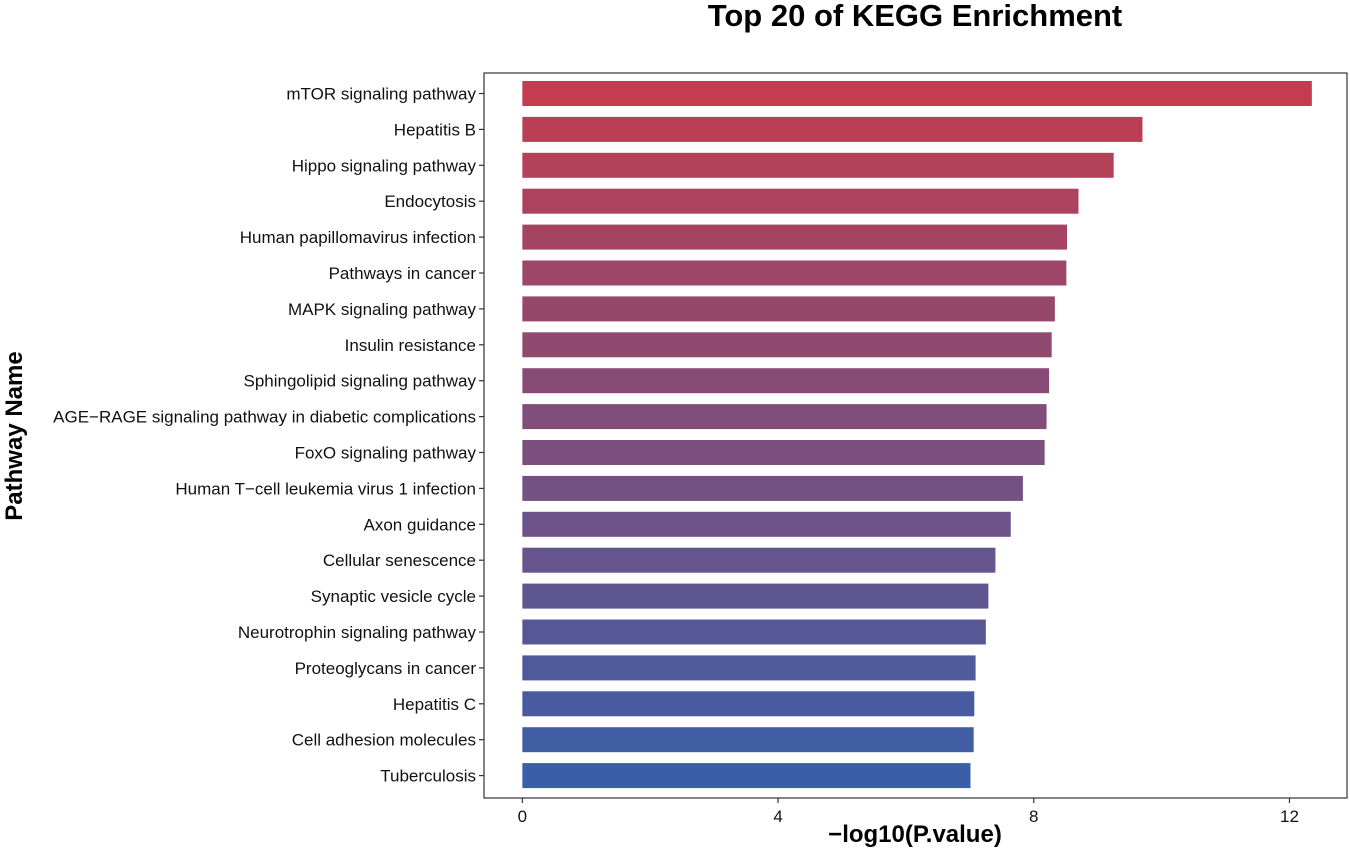 The height and width of the screenshot is (850, 1350). Describe the element at coordinates (403, 273) in the screenshot. I see `y-tick-label: Pathways in cancer` at that location.